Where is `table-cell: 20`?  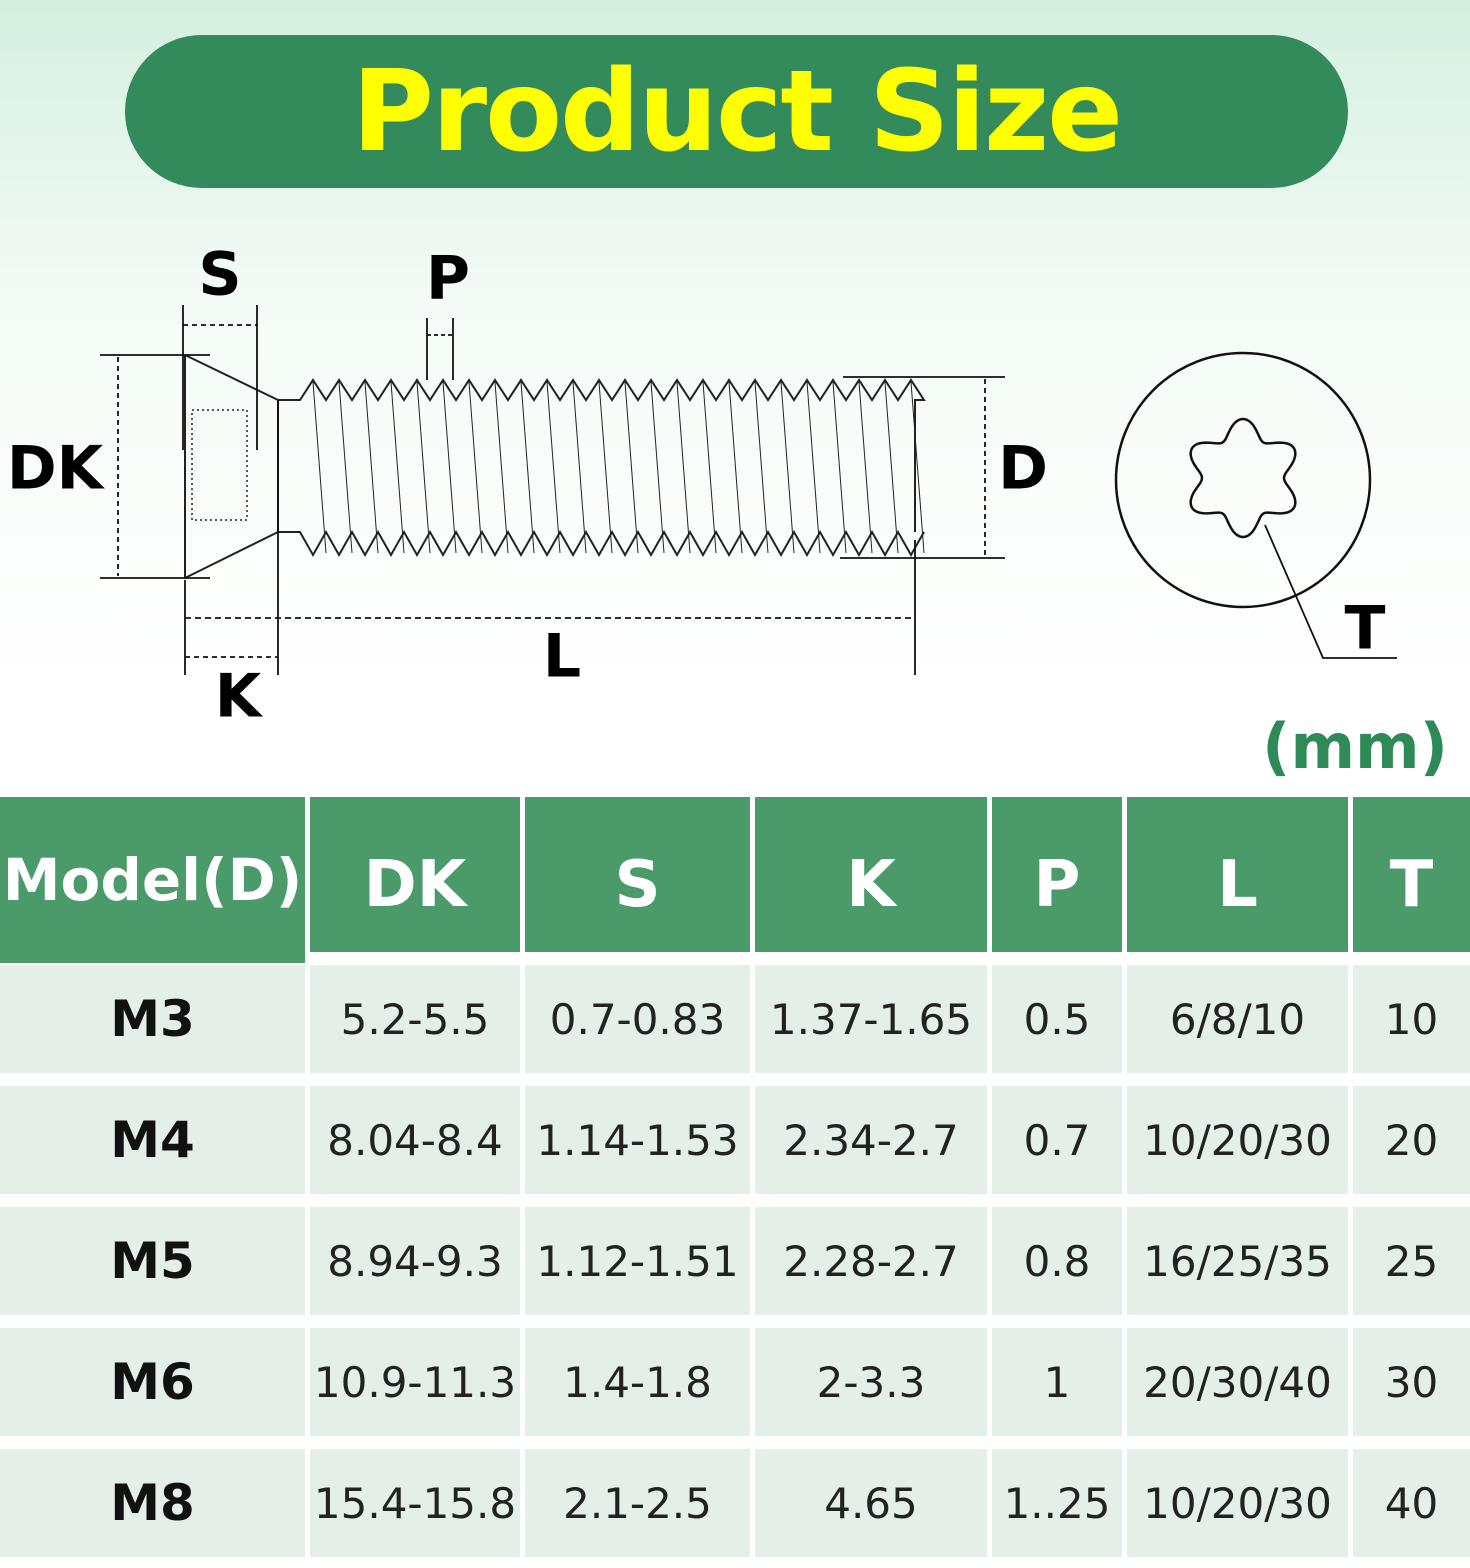
table-cell: 20 is located at coordinates (1411, 1140).